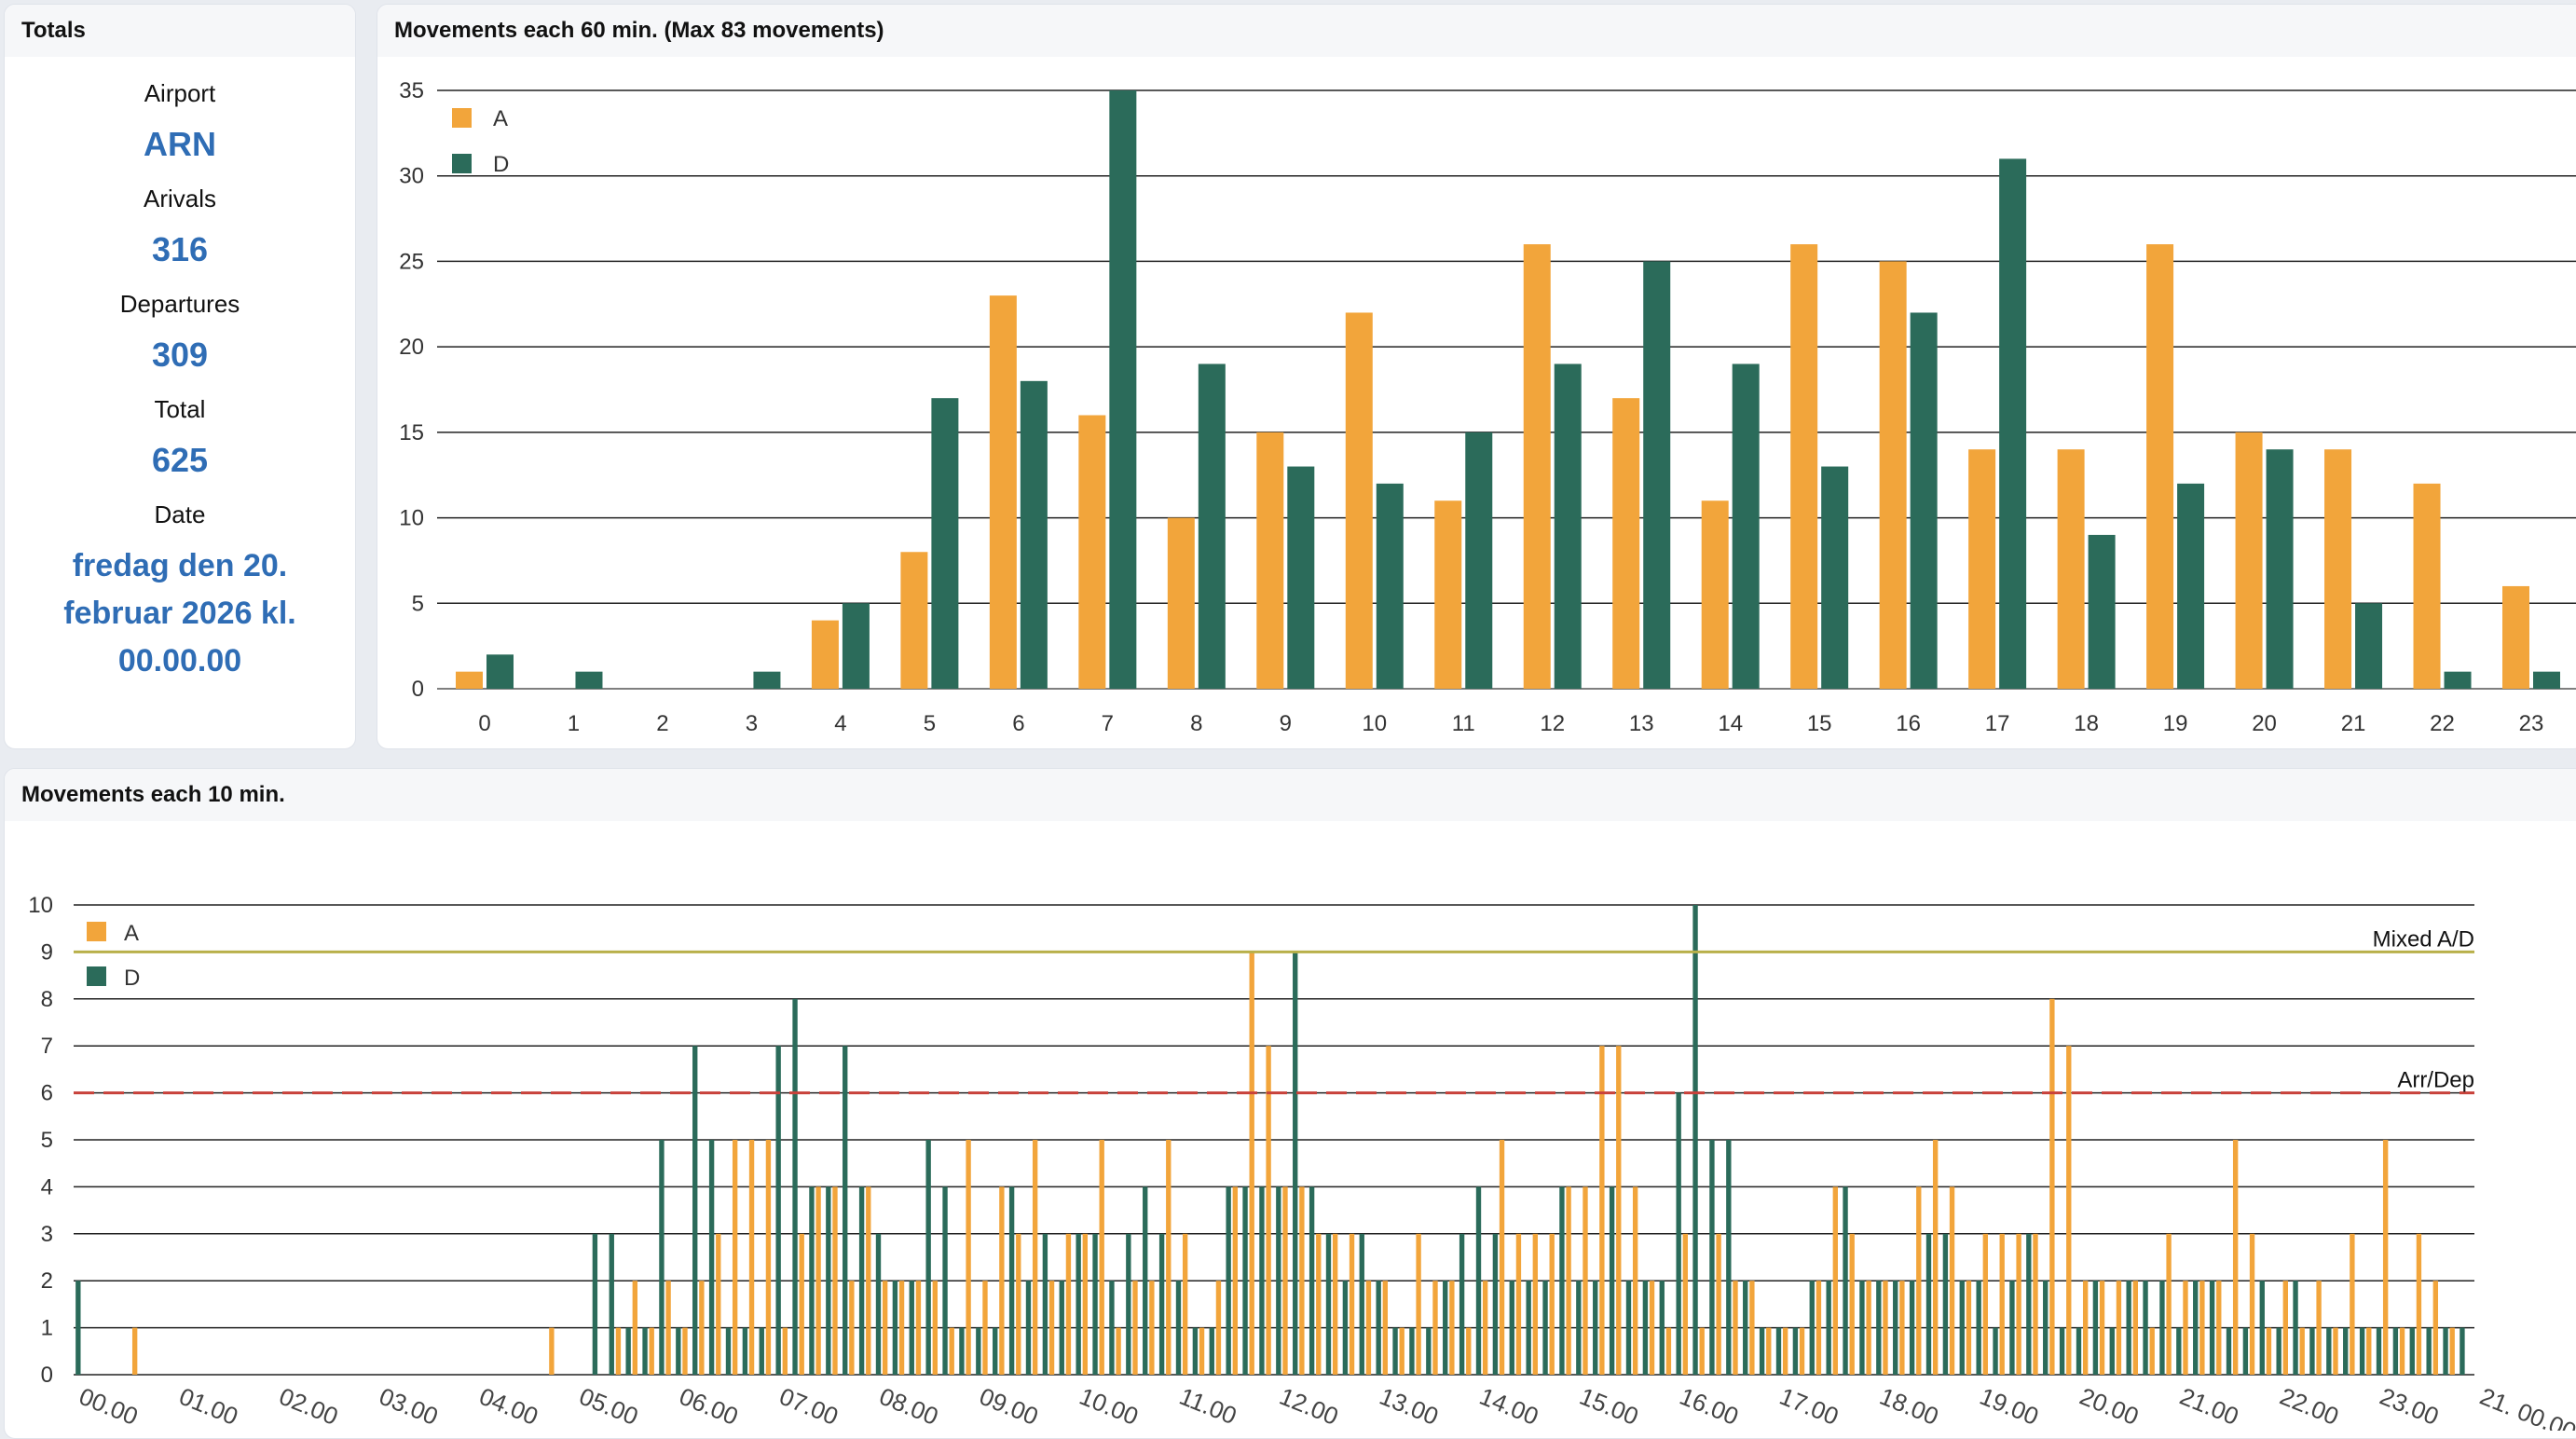 The width and height of the screenshot is (2576, 1439). I want to click on x-tick-label: 20, so click(2264, 723).